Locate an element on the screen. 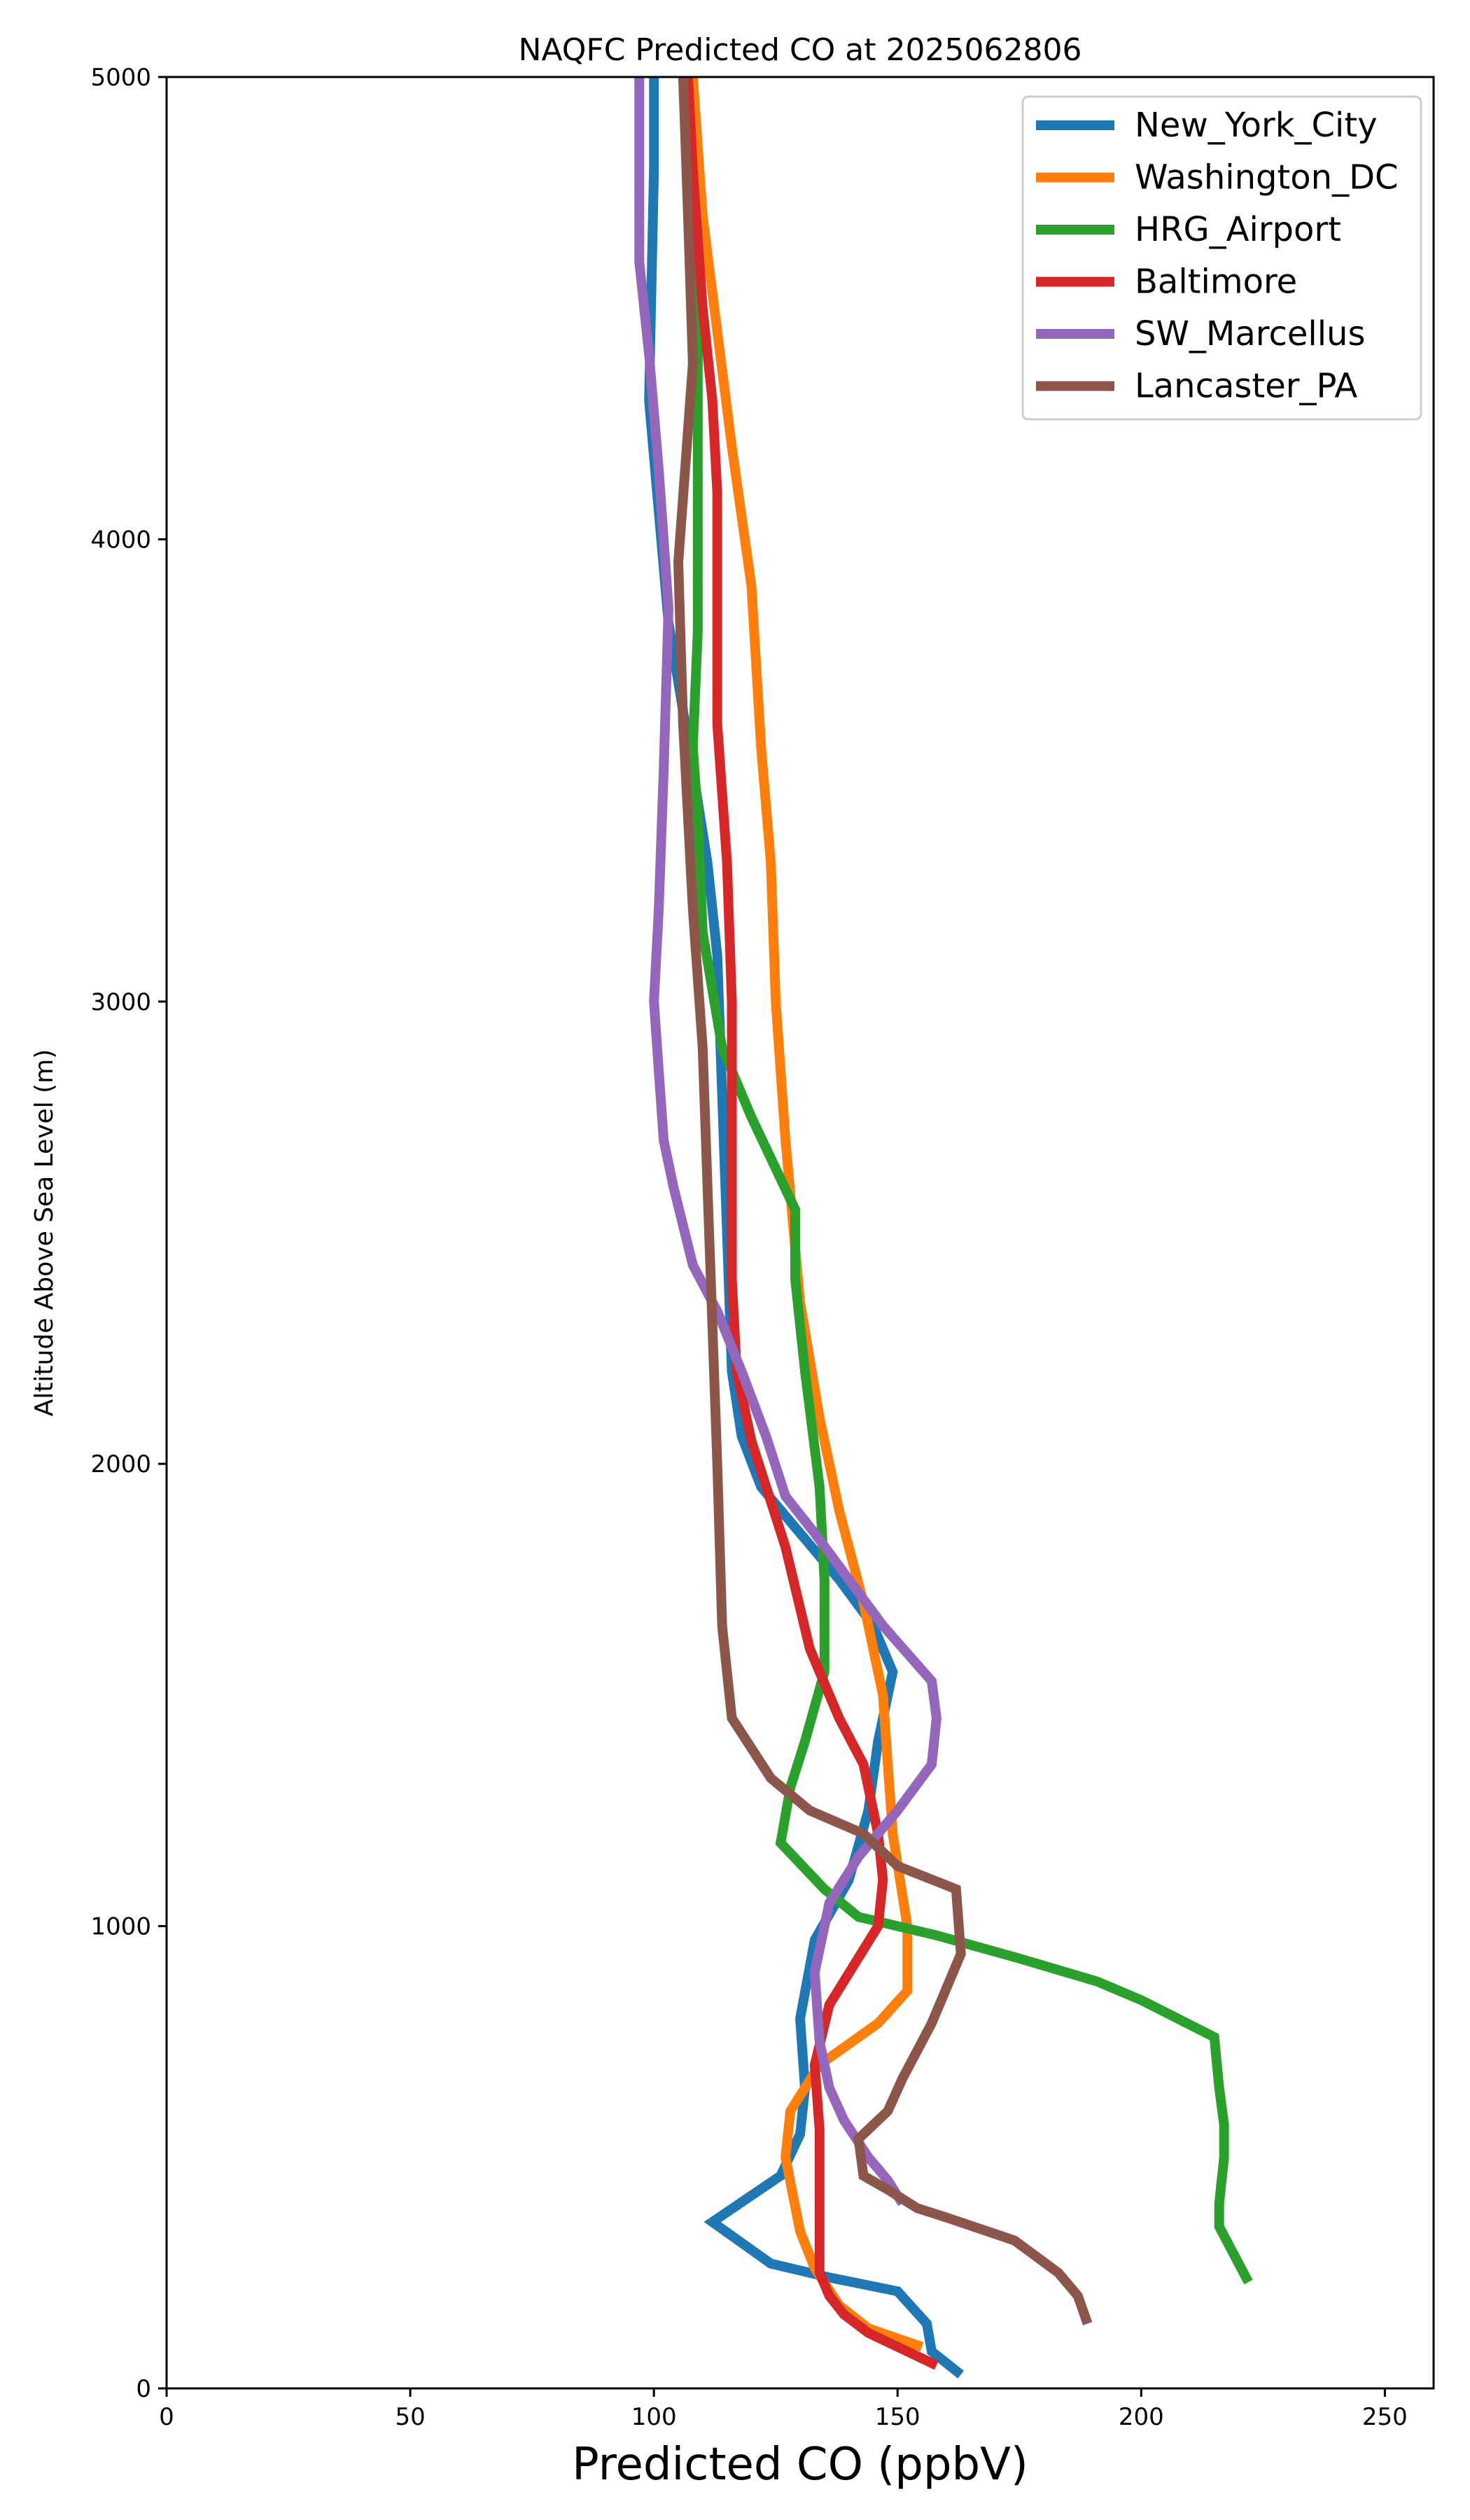  legend-label: Washington_DC is located at coordinates (1267, 177).